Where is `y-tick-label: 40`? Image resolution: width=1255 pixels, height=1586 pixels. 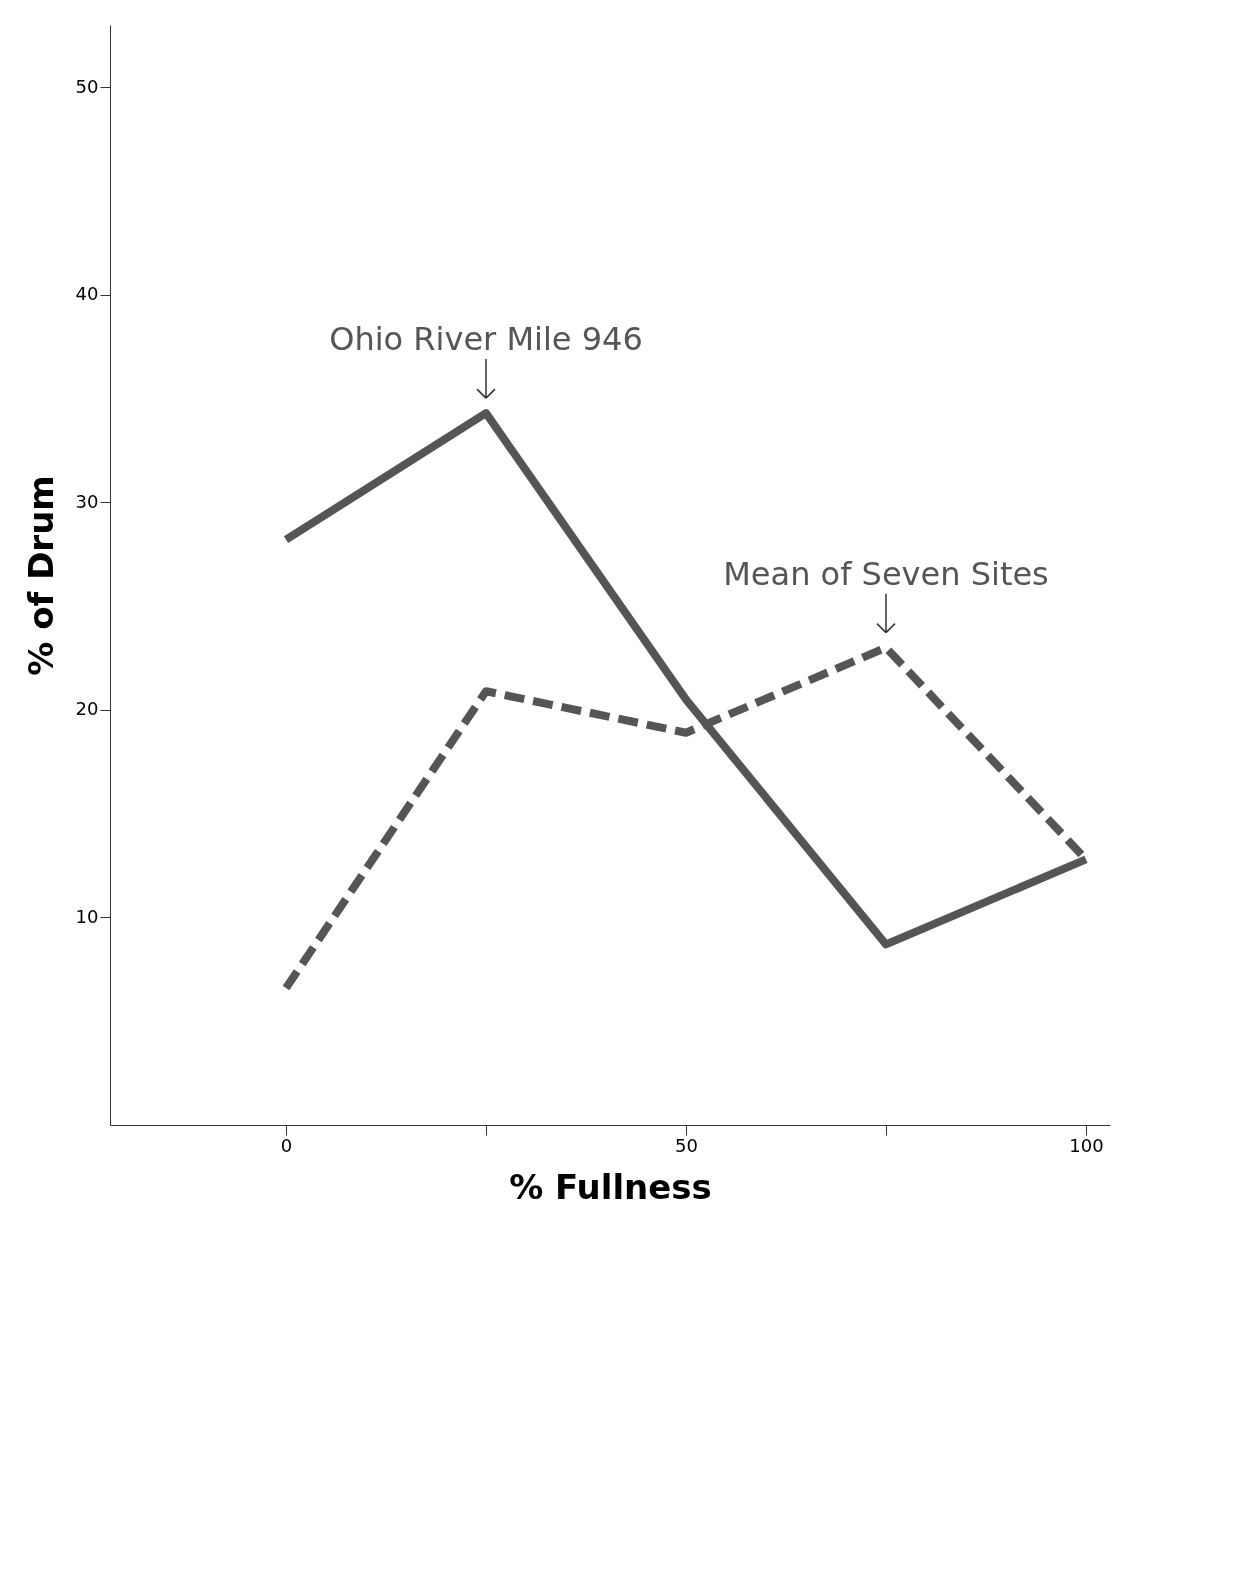 y-tick-label: 40 is located at coordinates (87, 294).